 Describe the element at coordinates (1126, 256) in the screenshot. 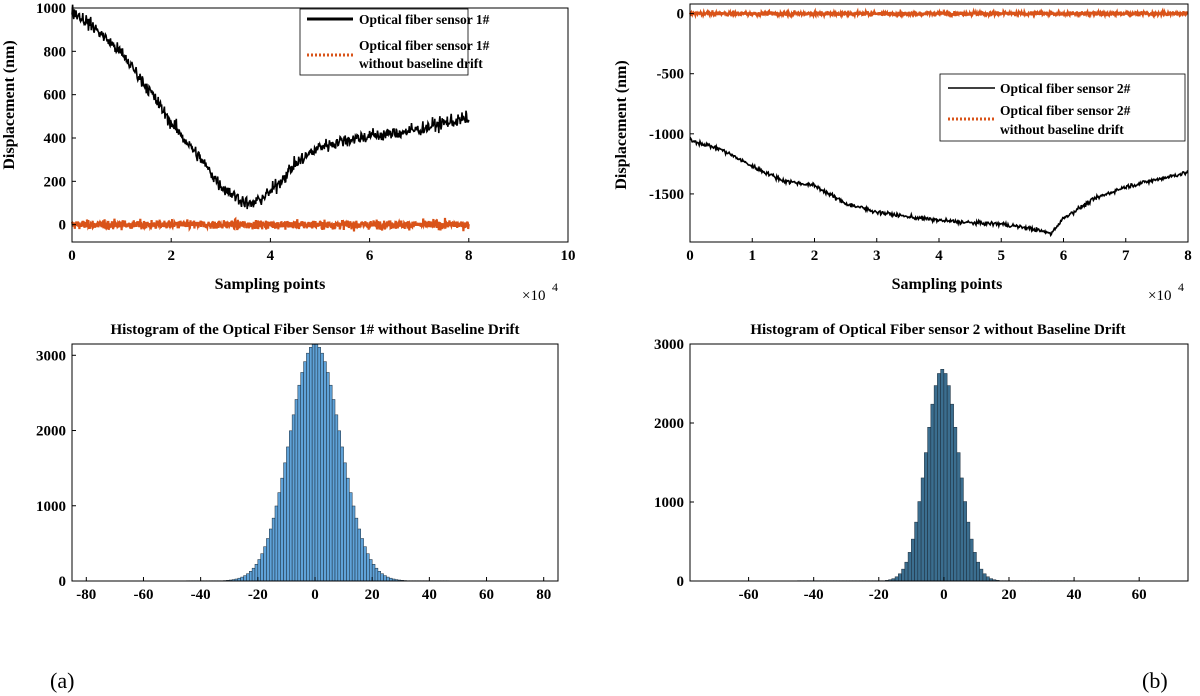

I see `chart-b-top-xtick-label-7: 7` at that location.